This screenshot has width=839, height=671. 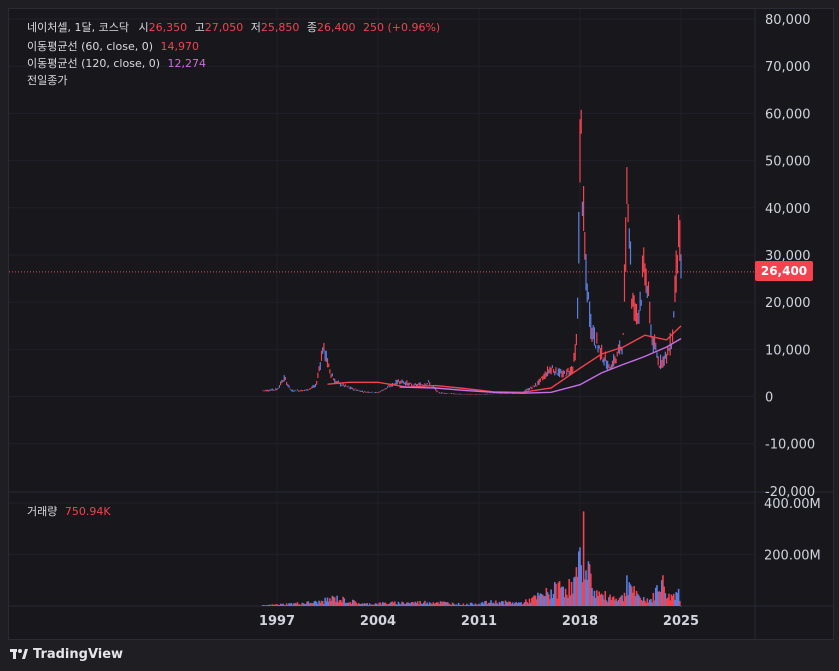 I want to click on ma120-legend: 이동평균선 (120, close, 0) 12,274, so click(x=116, y=63).